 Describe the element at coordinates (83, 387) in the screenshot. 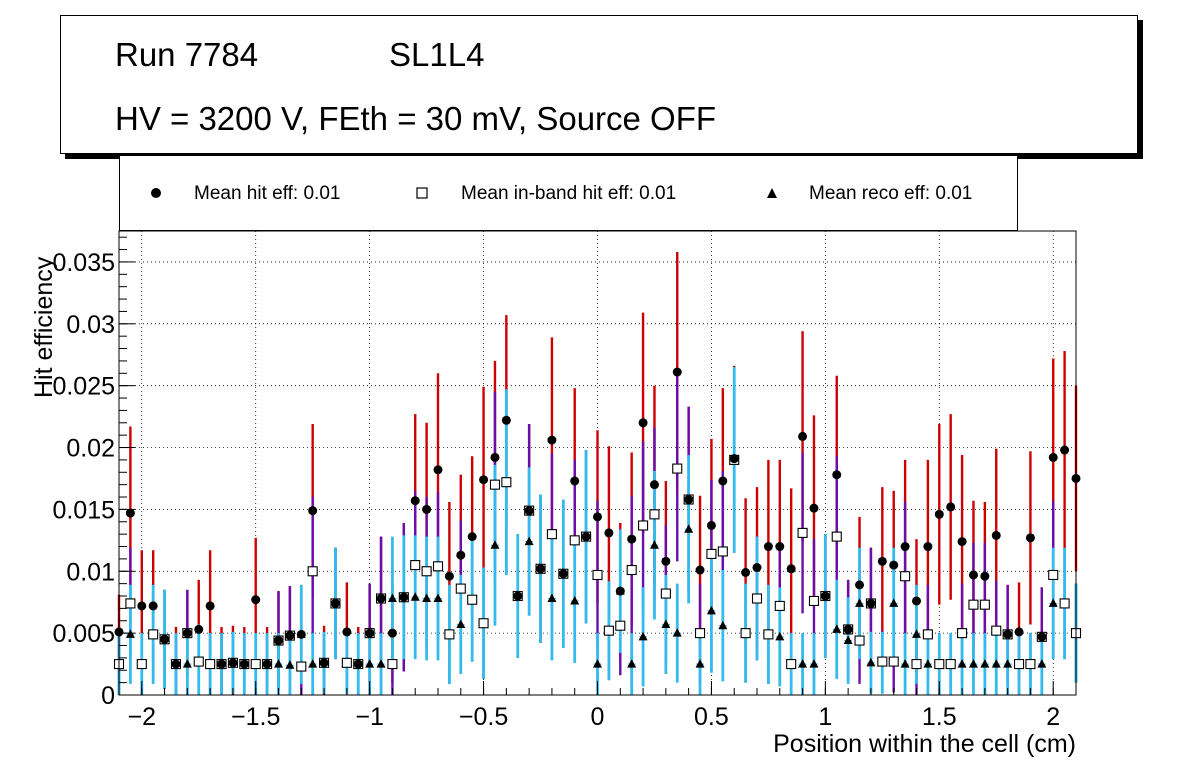

I see `y-tick-label: 0.025` at that location.